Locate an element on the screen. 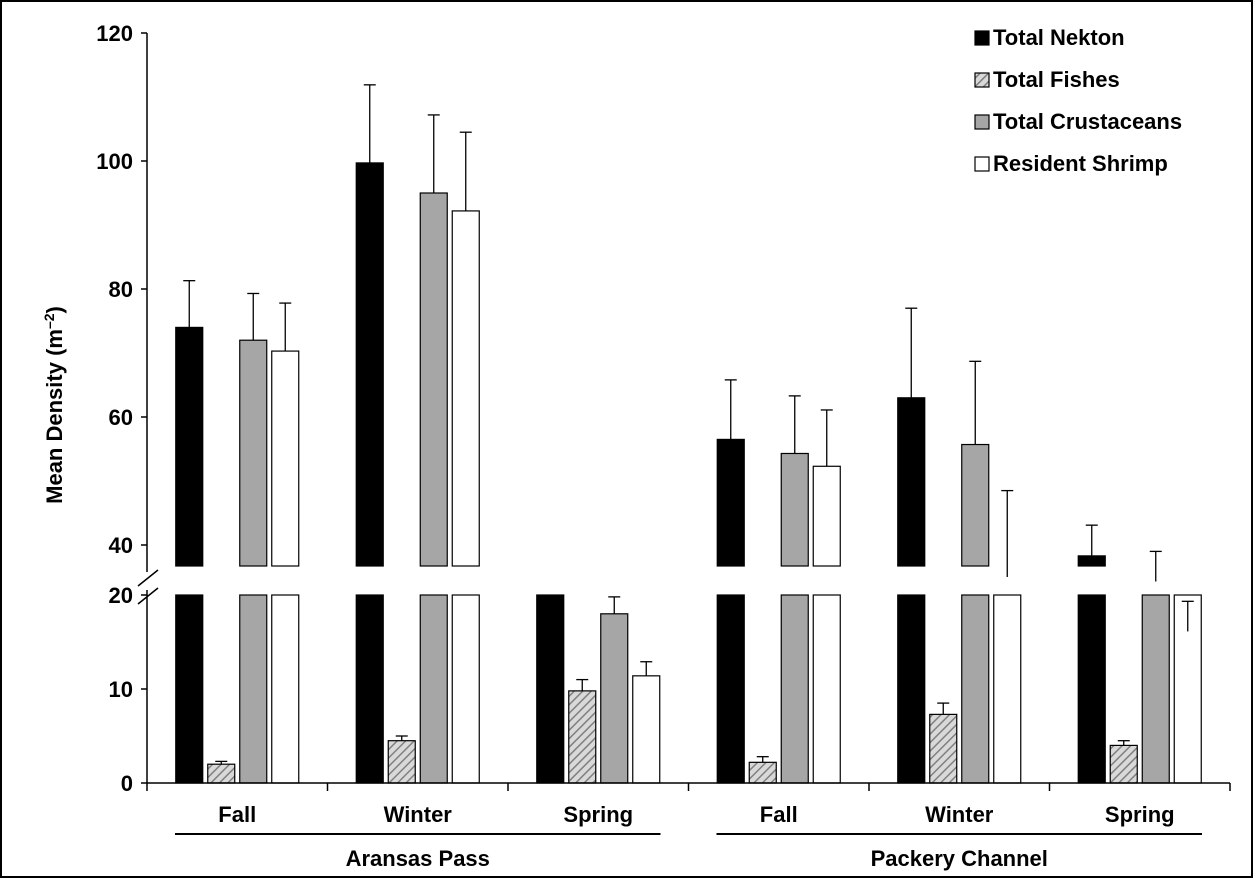 The width and height of the screenshot is (1253, 883). y-tick-label: 60 is located at coordinates (121, 417).